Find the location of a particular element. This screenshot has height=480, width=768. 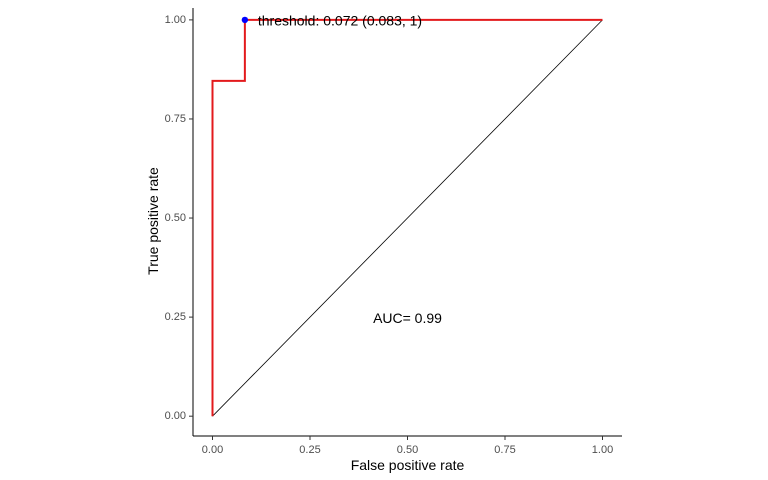

x-tick-label: 1.00 is located at coordinates (602, 450).